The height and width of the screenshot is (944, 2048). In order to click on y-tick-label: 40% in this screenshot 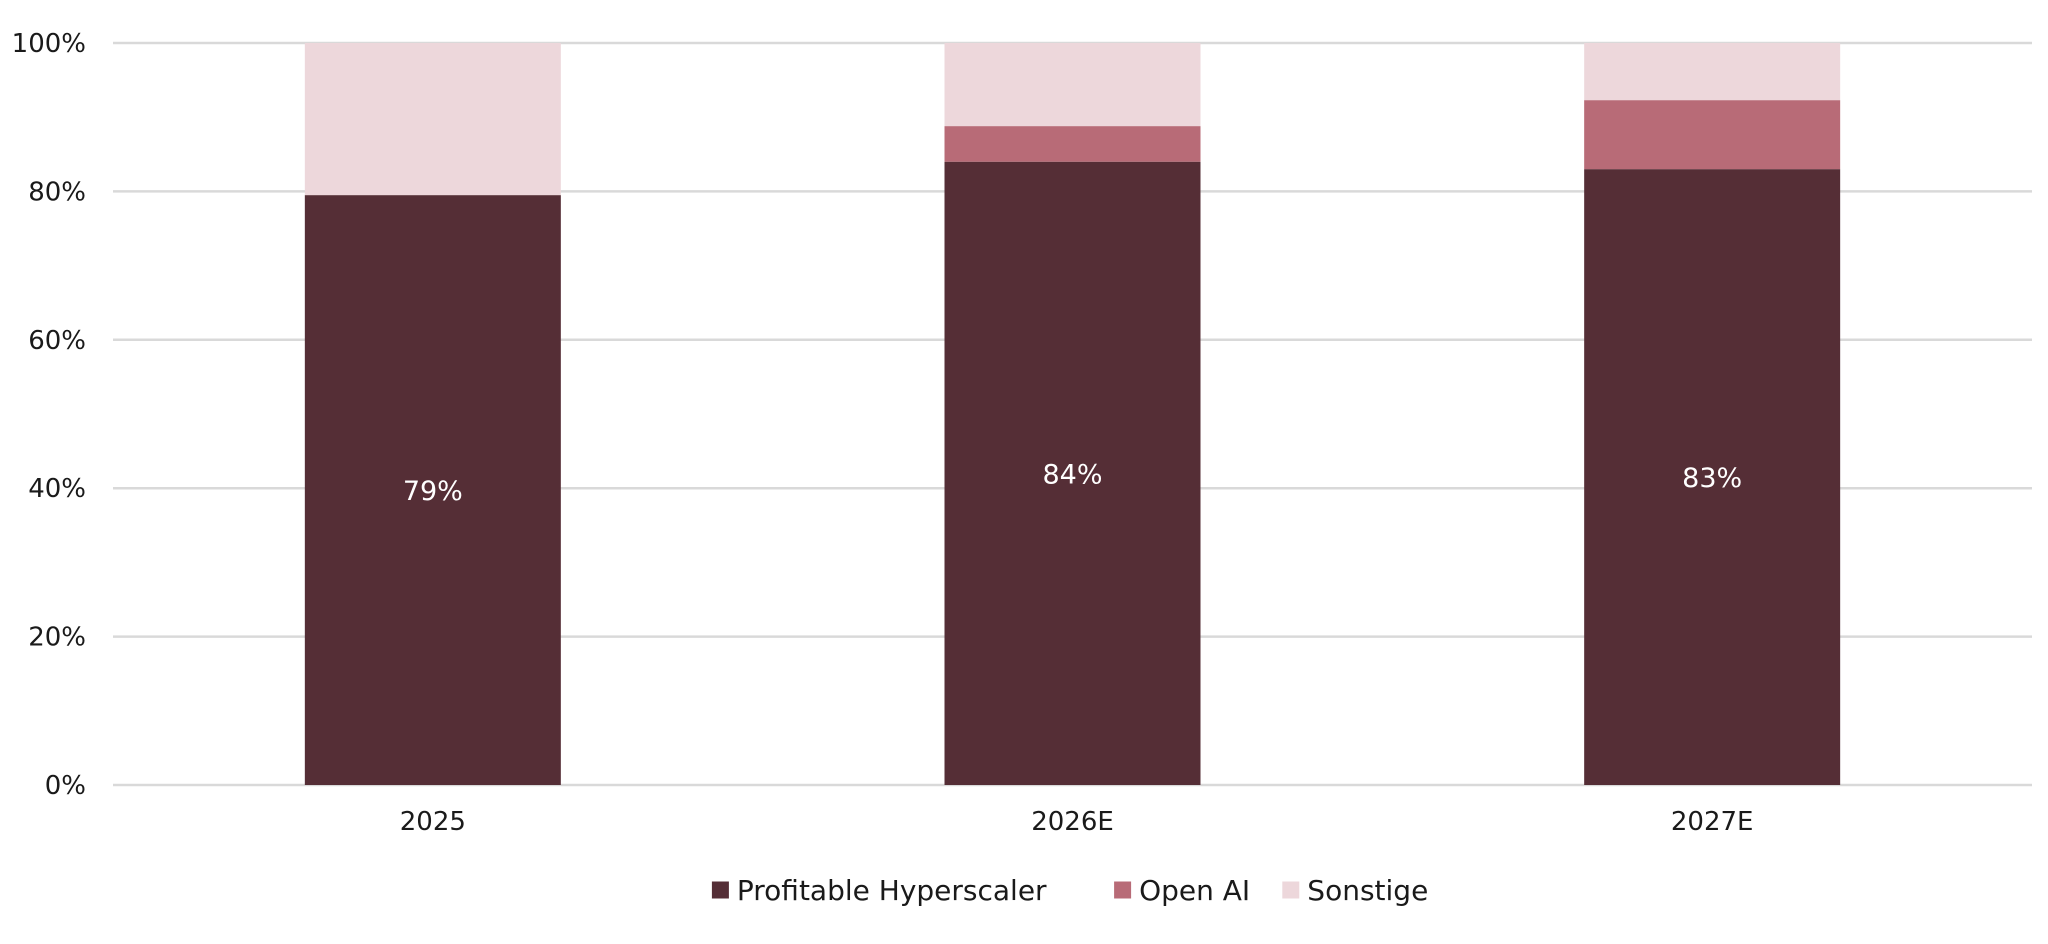, I will do `click(57, 489)`.